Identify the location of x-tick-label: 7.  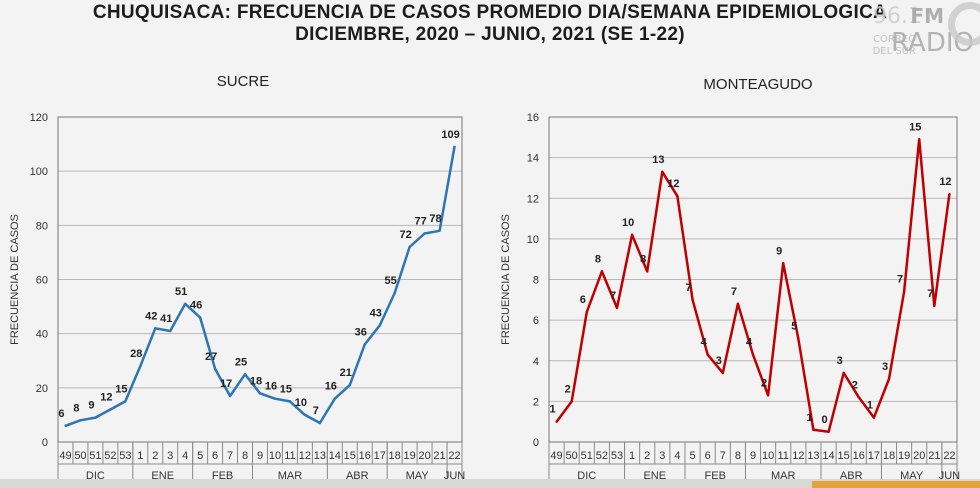
(230, 456).